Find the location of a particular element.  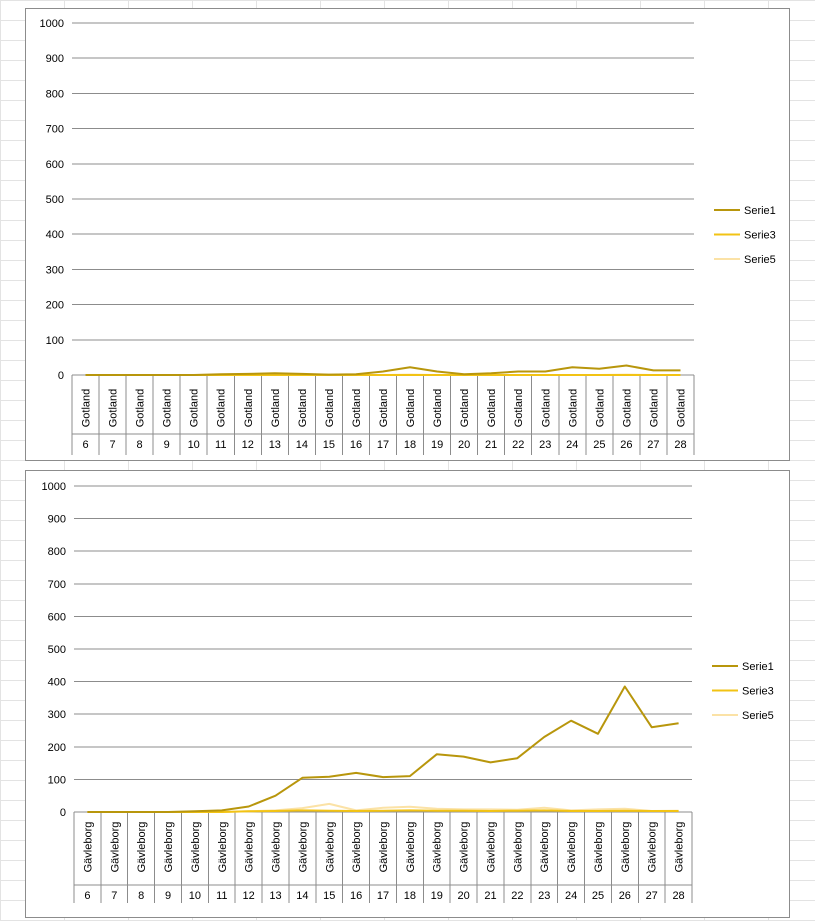

category-label: 21 is located at coordinates (491, 445).